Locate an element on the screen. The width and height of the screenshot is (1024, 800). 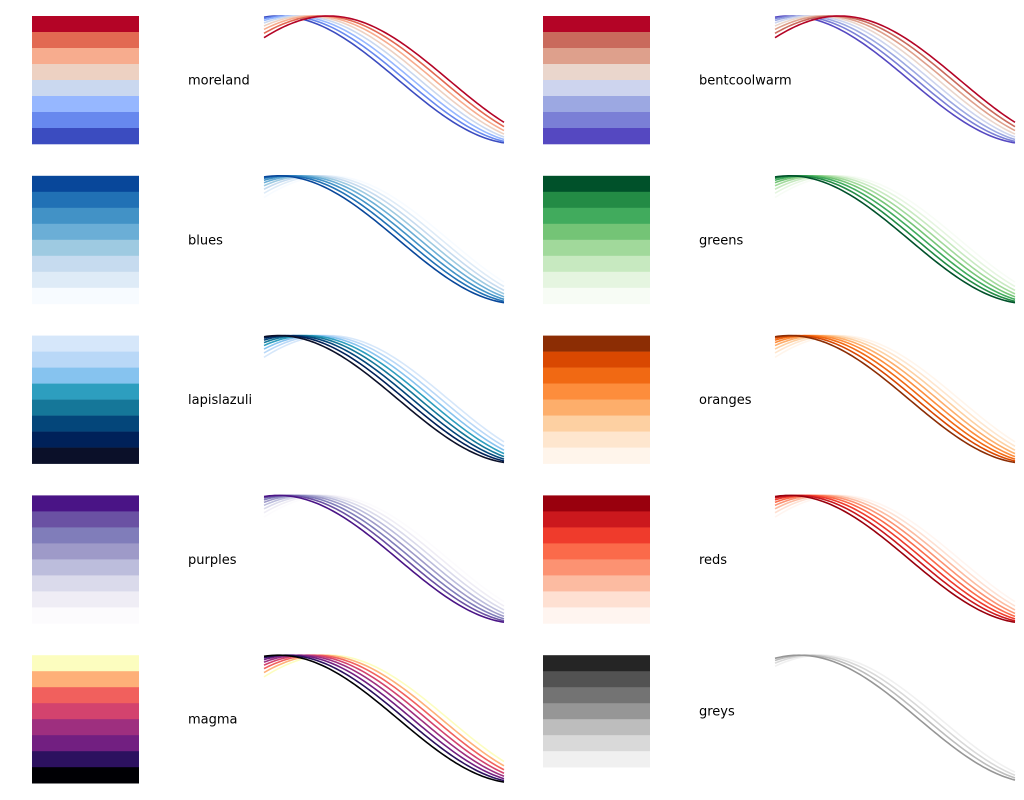
swatch-greens is located at coordinates (596, 240).